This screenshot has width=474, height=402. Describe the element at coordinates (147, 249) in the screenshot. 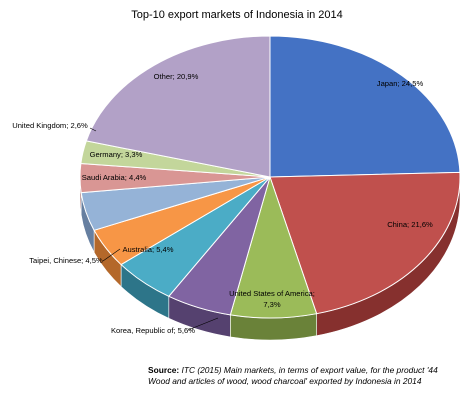

I see `slice-label-australia: Australia; 5,4%` at that location.